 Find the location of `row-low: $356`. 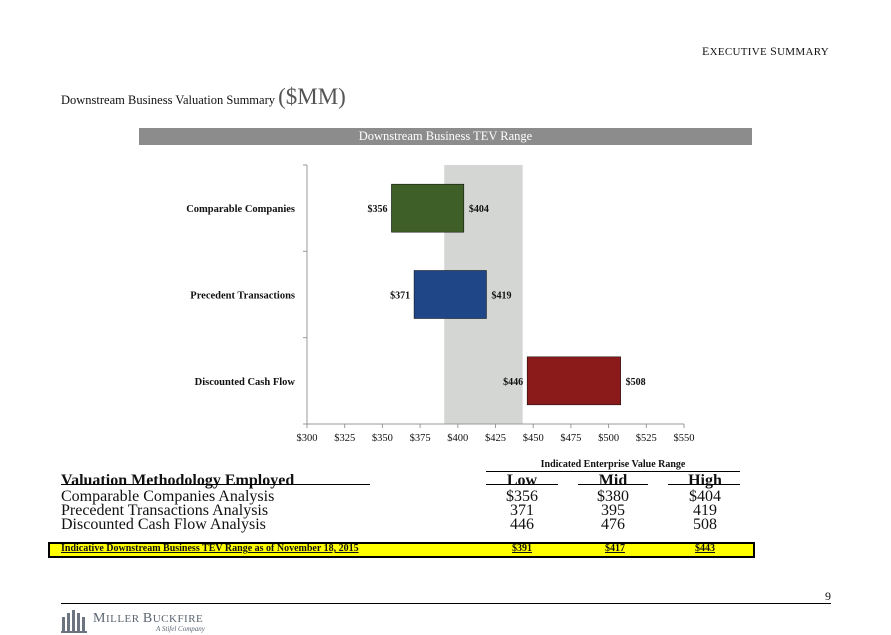

row-low: $356 is located at coordinates (522, 496).